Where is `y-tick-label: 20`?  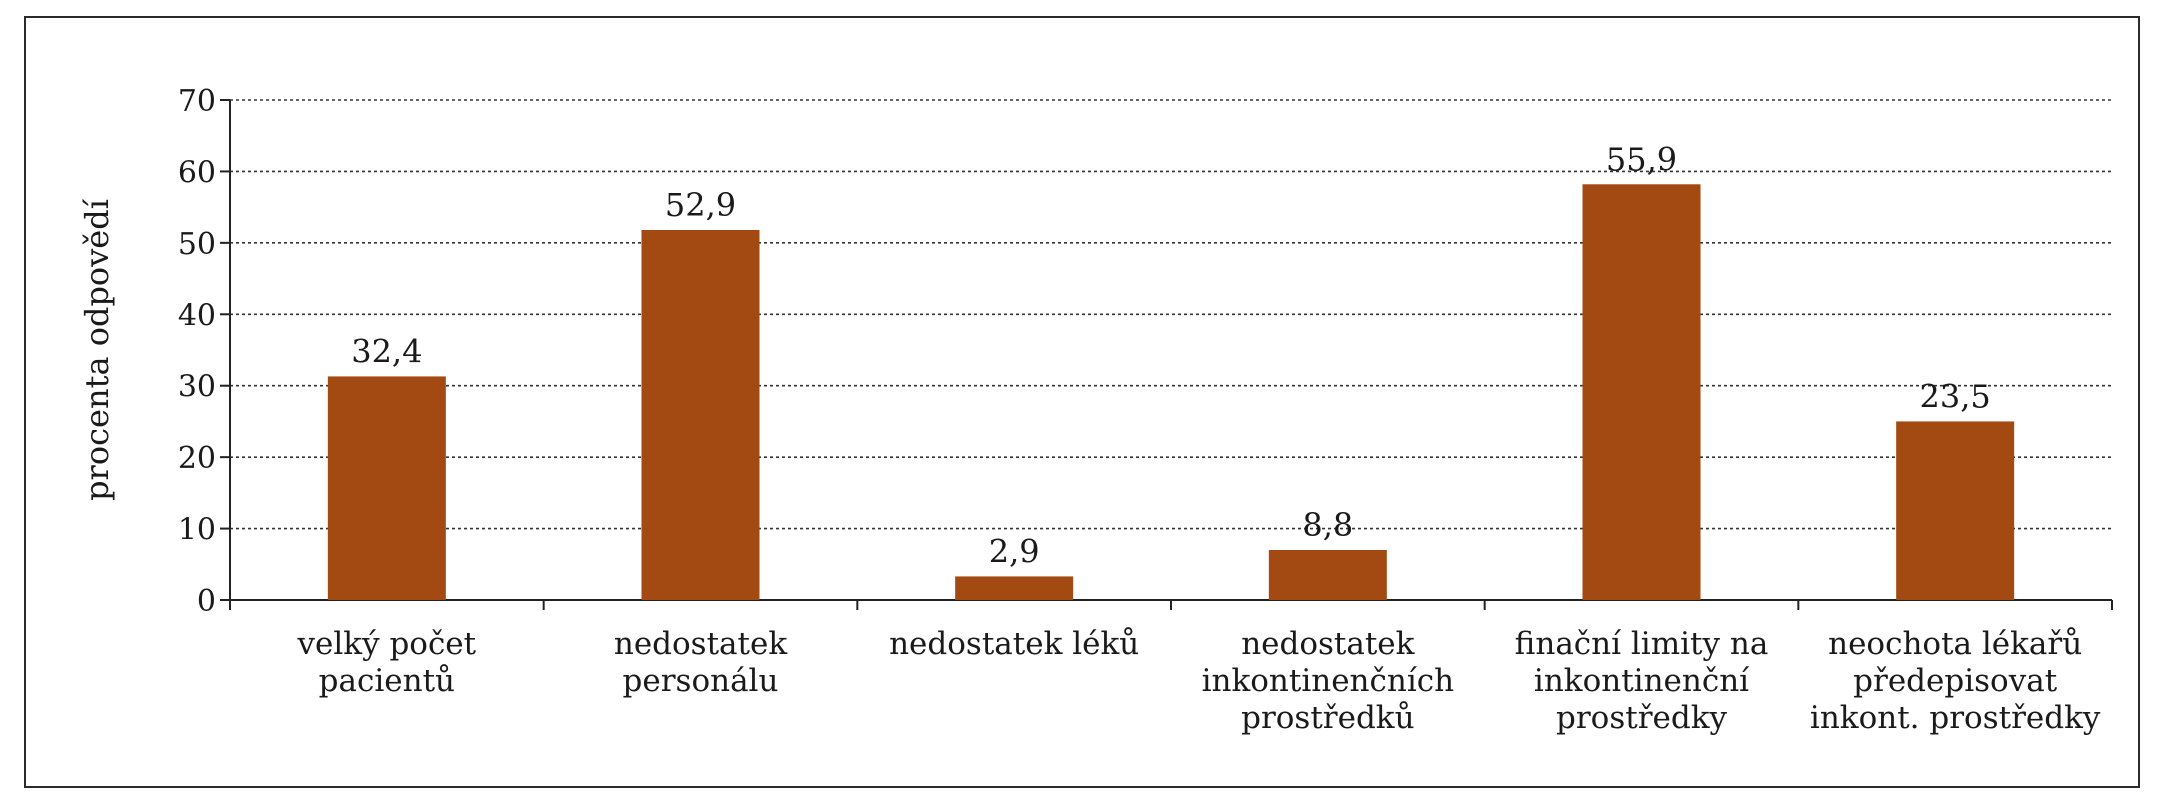
y-tick-label: 20 is located at coordinates (197, 458).